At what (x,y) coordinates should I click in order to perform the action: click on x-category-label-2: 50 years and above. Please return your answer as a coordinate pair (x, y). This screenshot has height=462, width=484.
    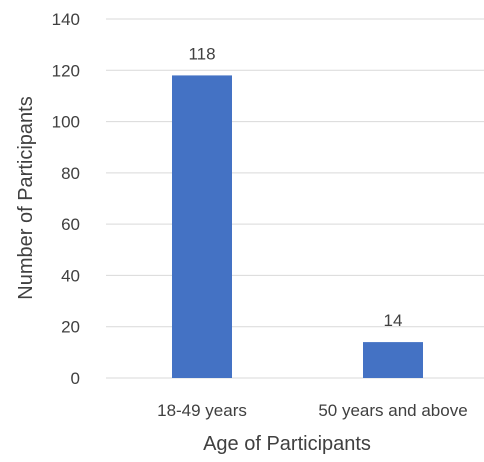
    Looking at the image, I should click on (392, 410).